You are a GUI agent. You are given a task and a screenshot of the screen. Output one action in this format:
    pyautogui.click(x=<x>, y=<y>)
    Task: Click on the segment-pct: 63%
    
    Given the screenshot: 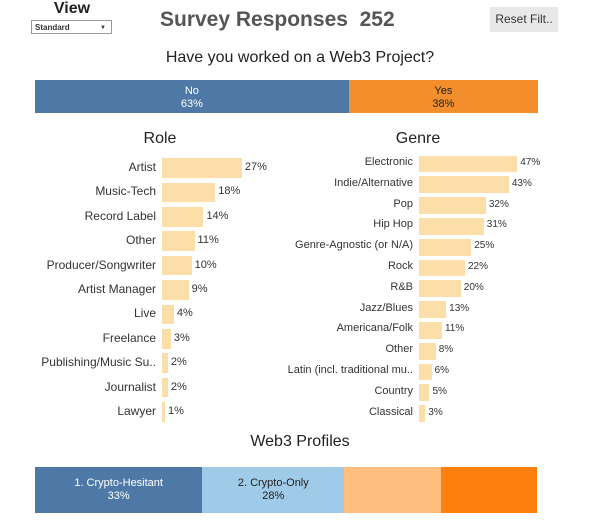 What is the action you would take?
    pyautogui.click(x=191, y=104)
    